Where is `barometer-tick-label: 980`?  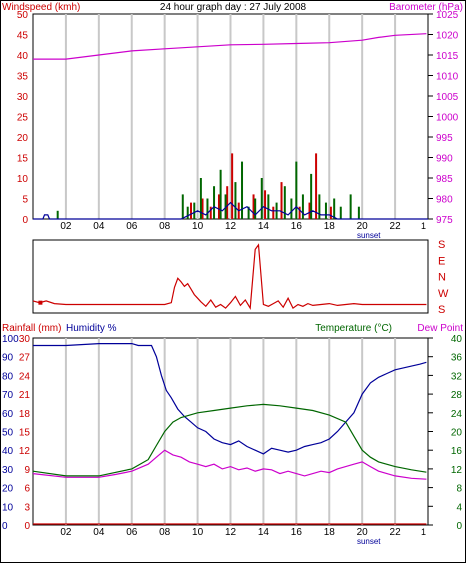
barometer-tick-label: 980 is located at coordinates (444, 200).